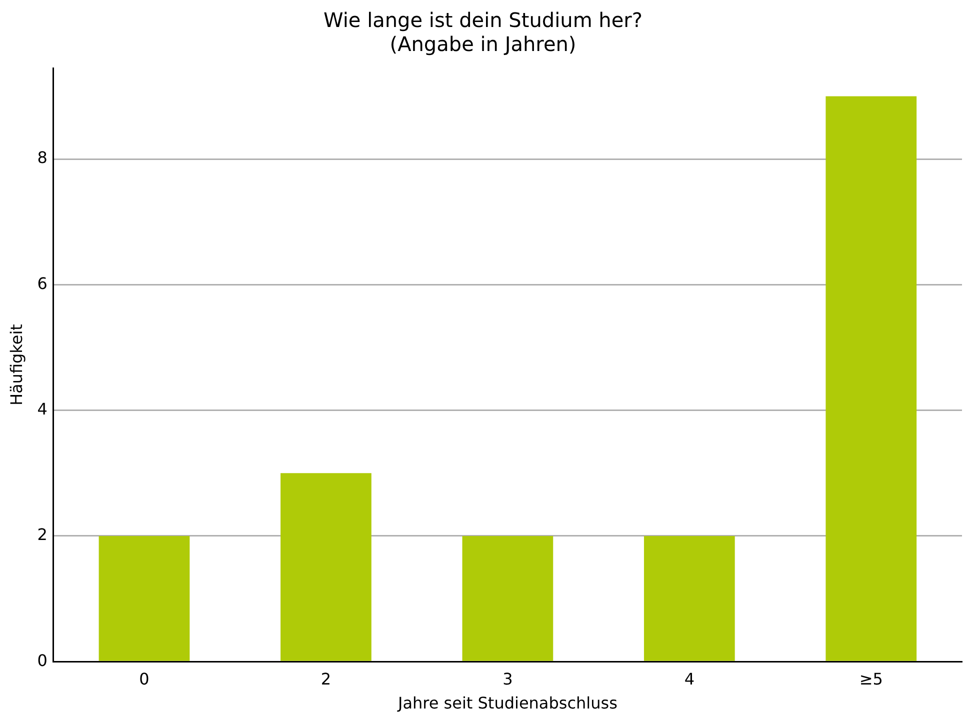 The width and height of the screenshot is (964, 720). What do you see at coordinates (42, 660) in the screenshot?
I see `y-tick-label: 0` at bounding box center [42, 660].